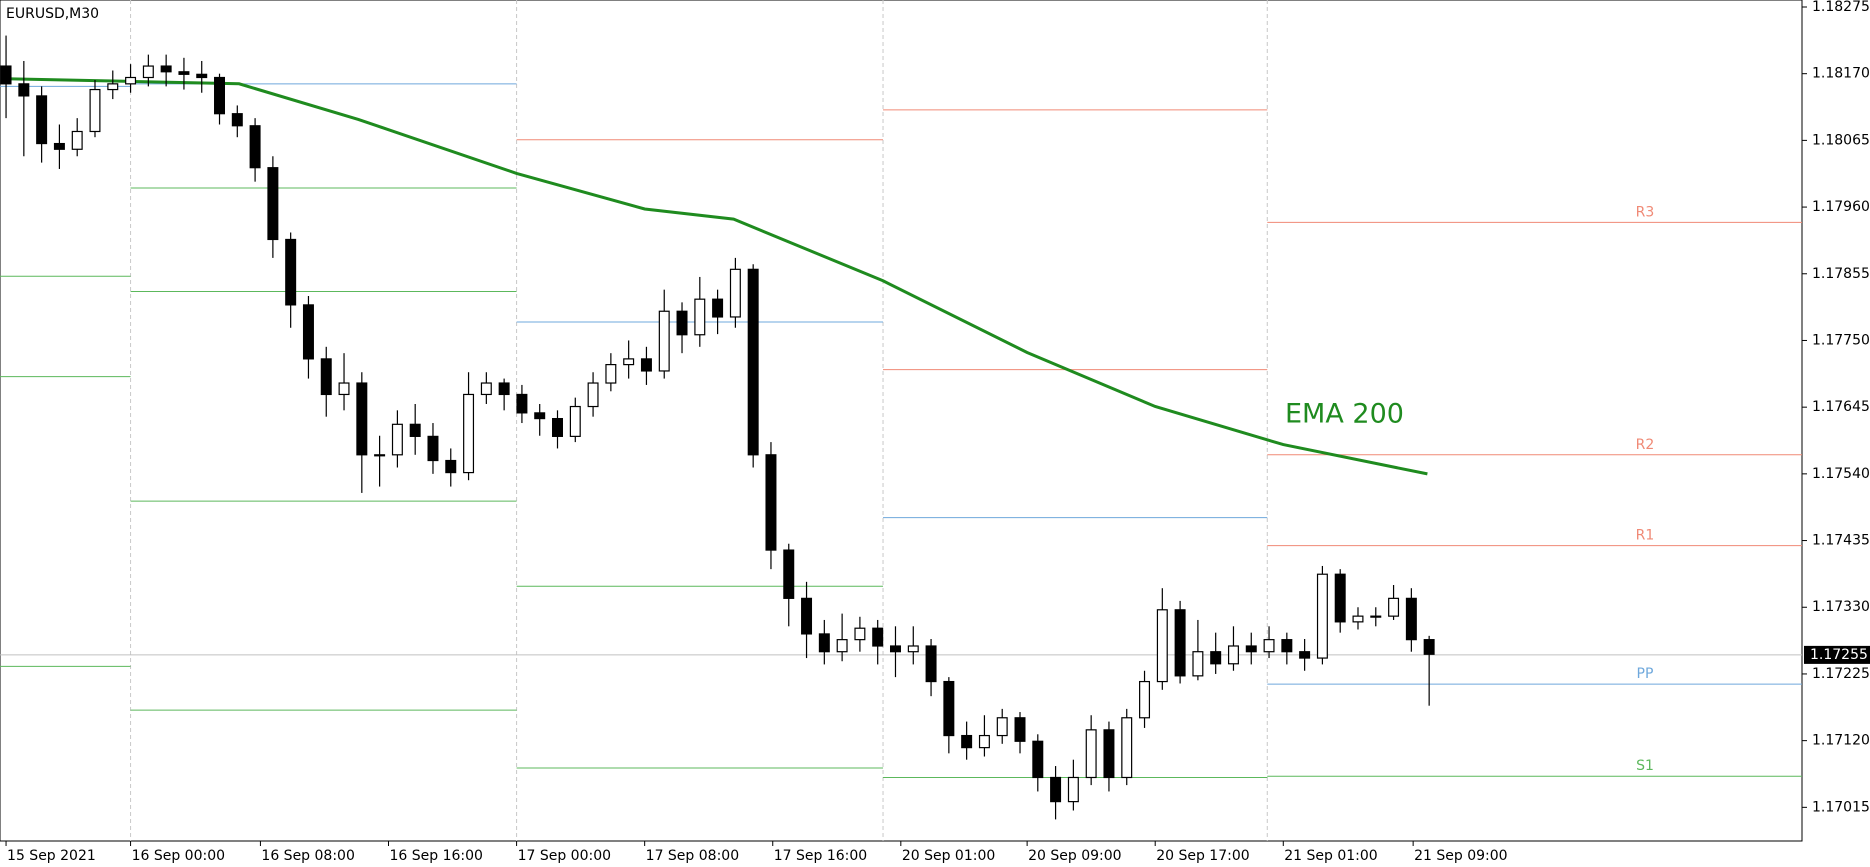  What do you see at coordinates (1841, 274) in the screenshot?
I see `y-tick-label: 1.17855` at bounding box center [1841, 274].